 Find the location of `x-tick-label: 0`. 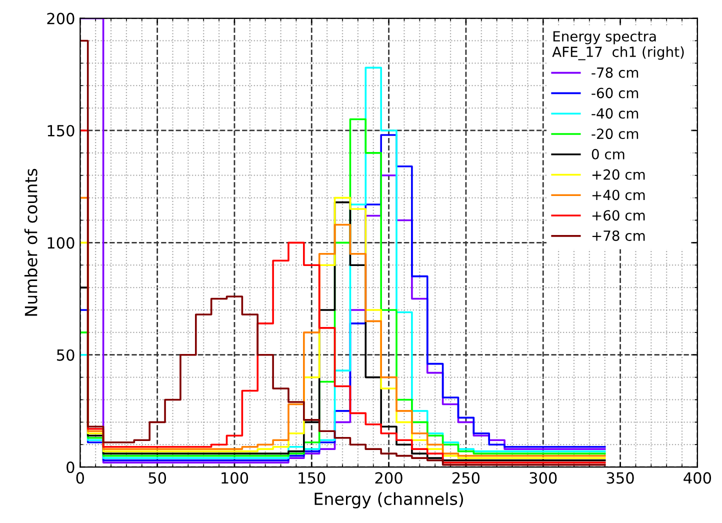

x-tick-label: 0 is located at coordinates (80, 478).